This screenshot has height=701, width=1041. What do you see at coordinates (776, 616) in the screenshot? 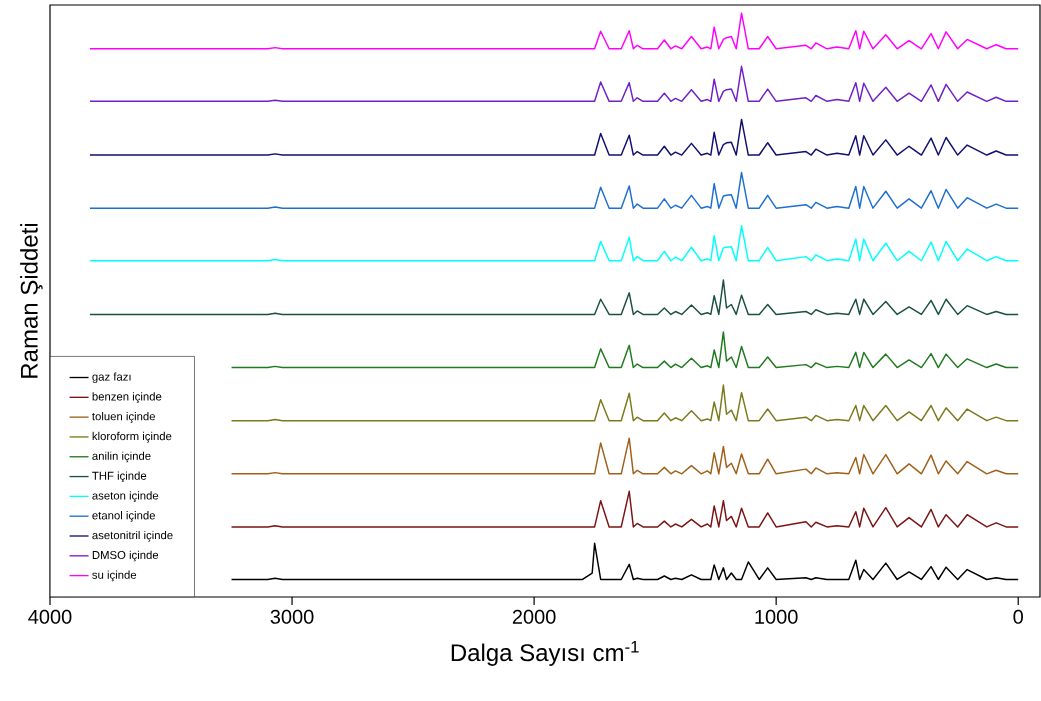
I see `x-tick-label: 1000` at bounding box center [776, 616].